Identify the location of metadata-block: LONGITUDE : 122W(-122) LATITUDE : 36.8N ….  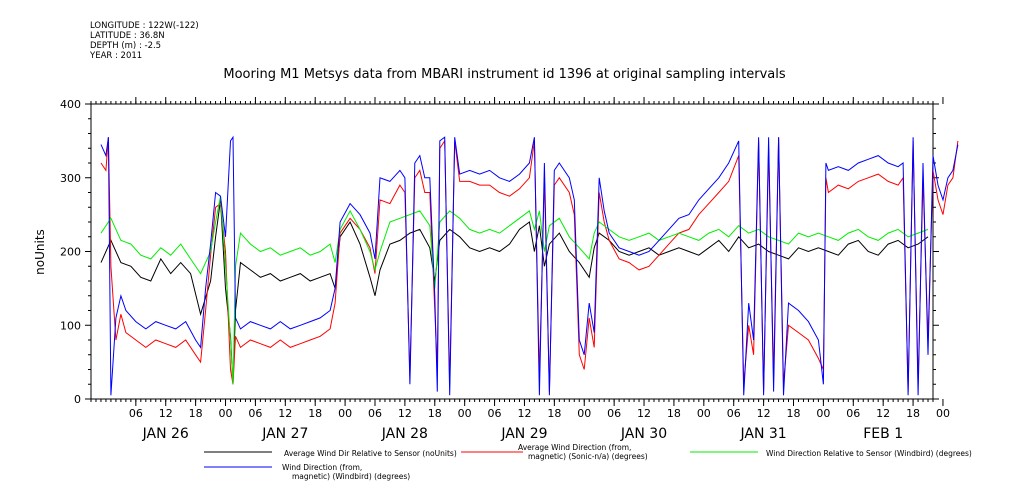
(144, 41).